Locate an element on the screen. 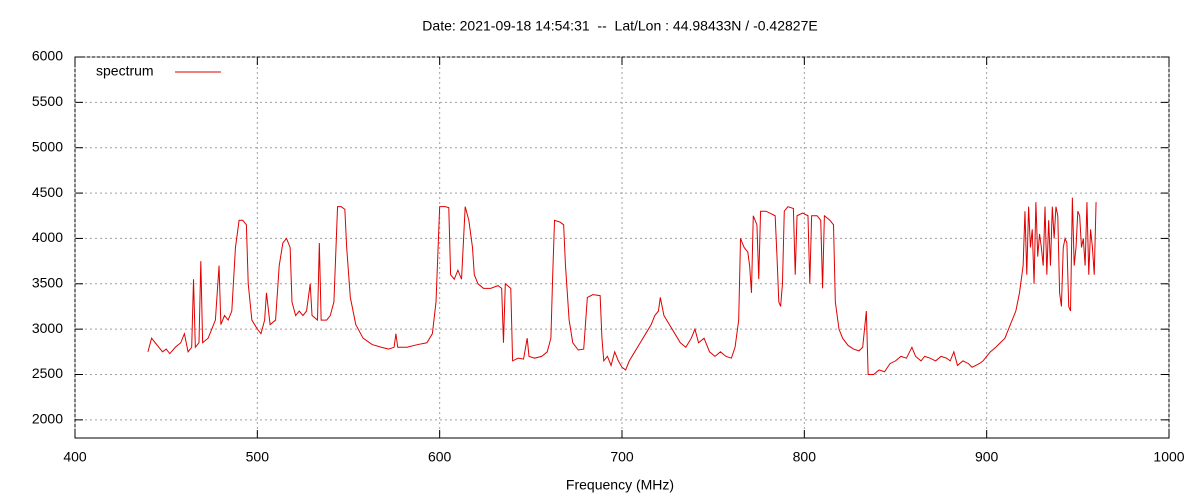  y-tick-label: 3000 is located at coordinates (47, 328).